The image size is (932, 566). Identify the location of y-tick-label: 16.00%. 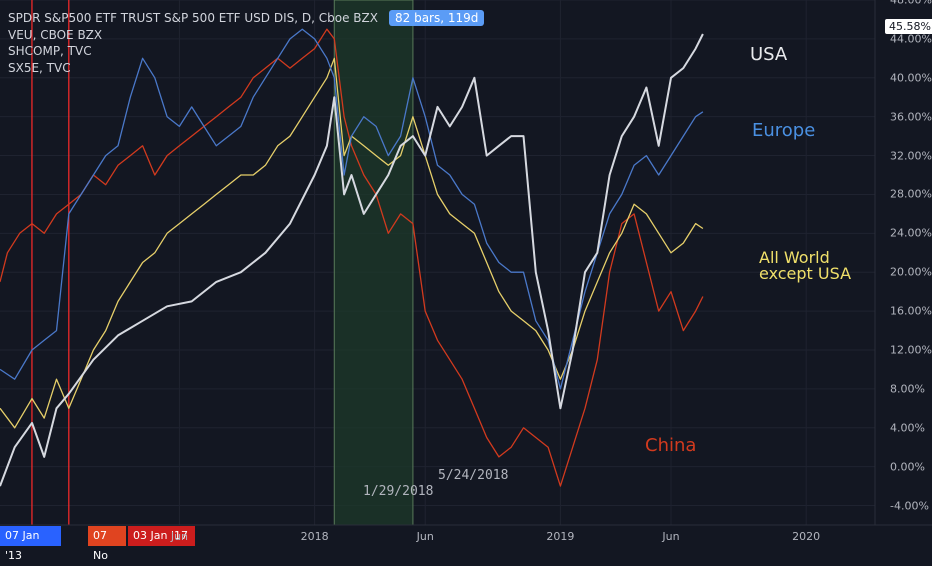
(911, 311).